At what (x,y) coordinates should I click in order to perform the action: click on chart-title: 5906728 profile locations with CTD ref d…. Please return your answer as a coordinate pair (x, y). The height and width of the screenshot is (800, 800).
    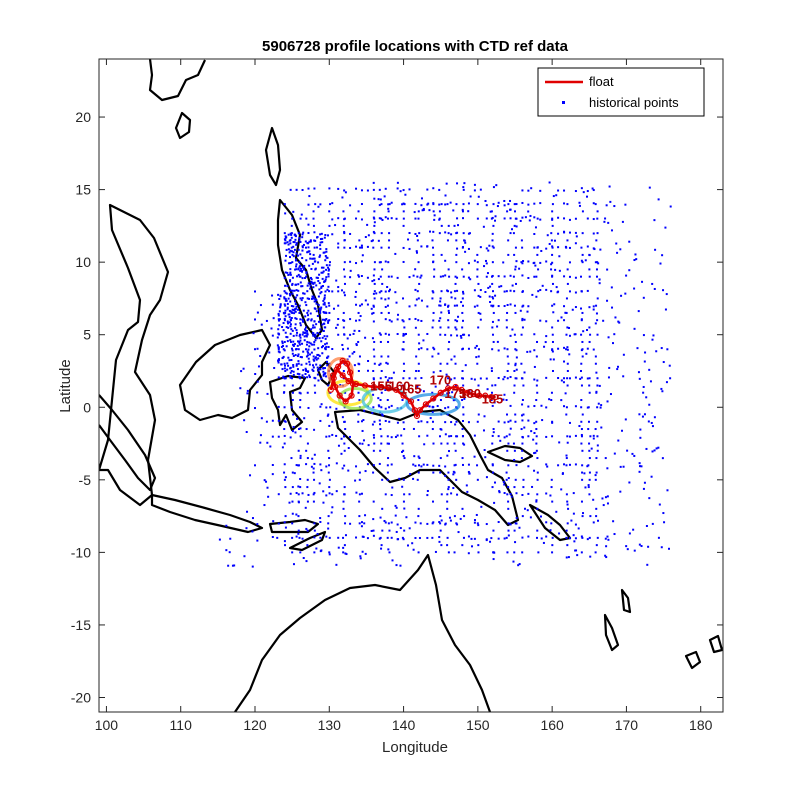
    Looking at the image, I should click on (415, 46).